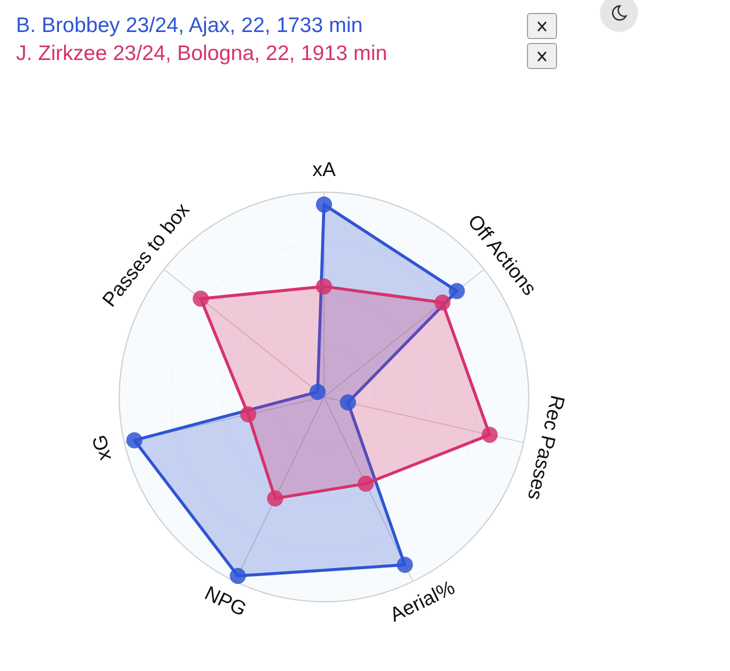 The width and height of the screenshot is (730, 671). What do you see at coordinates (545, 447) in the screenshot?
I see `spoke-label: Rec Passes` at bounding box center [545, 447].